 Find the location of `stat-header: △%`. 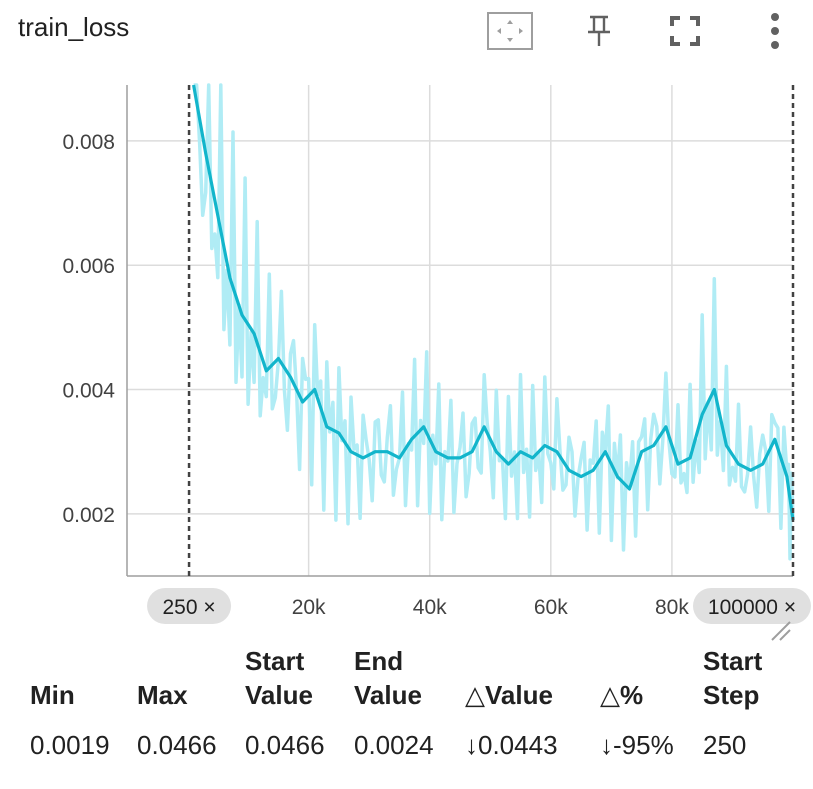

stat-header: △% is located at coordinates (622, 695).